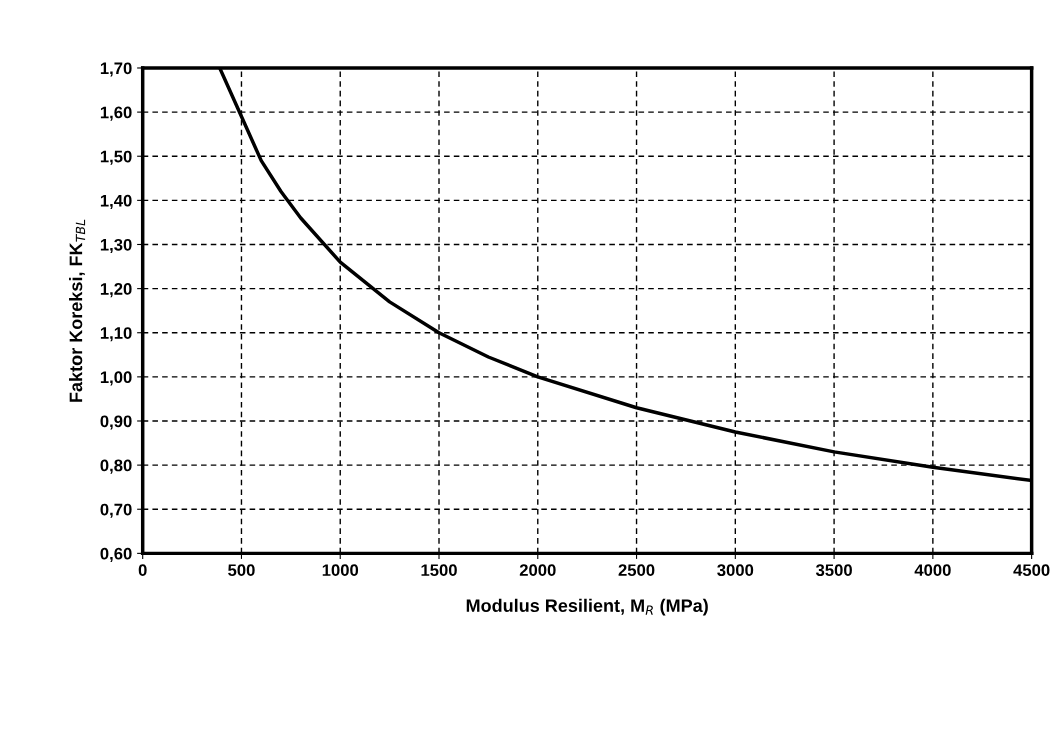 This screenshot has height=731, width=1057. Describe the element at coordinates (636, 570) in the screenshot. I see `x-tick-label: 2500` at that location.